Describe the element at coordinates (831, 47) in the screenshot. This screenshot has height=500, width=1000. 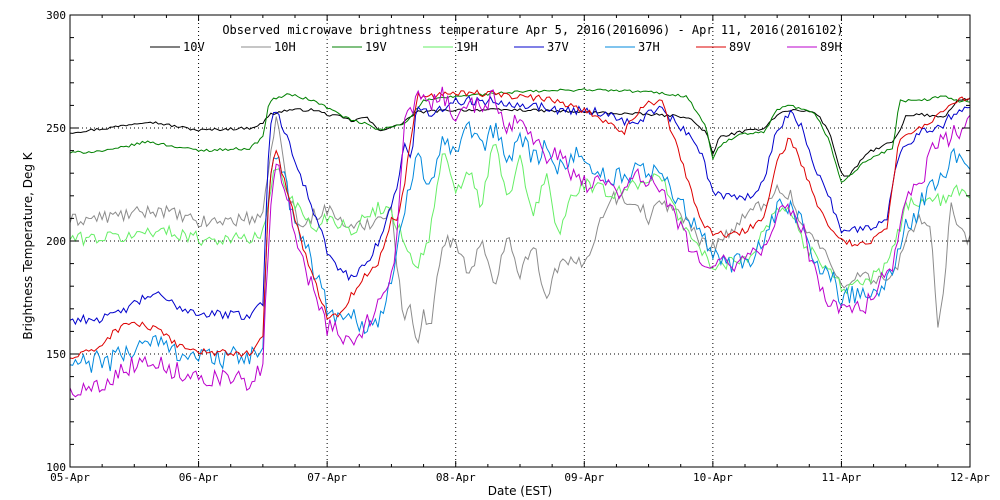
I see `legend-89h-label: 89H` at that location.